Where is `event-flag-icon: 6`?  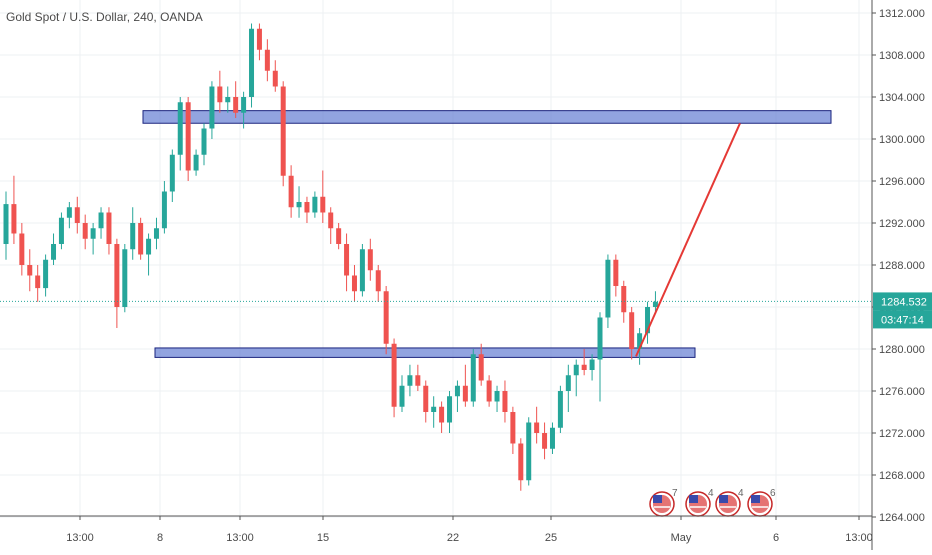
event-flag-icon: 6 is located at coordinates (761, 502).